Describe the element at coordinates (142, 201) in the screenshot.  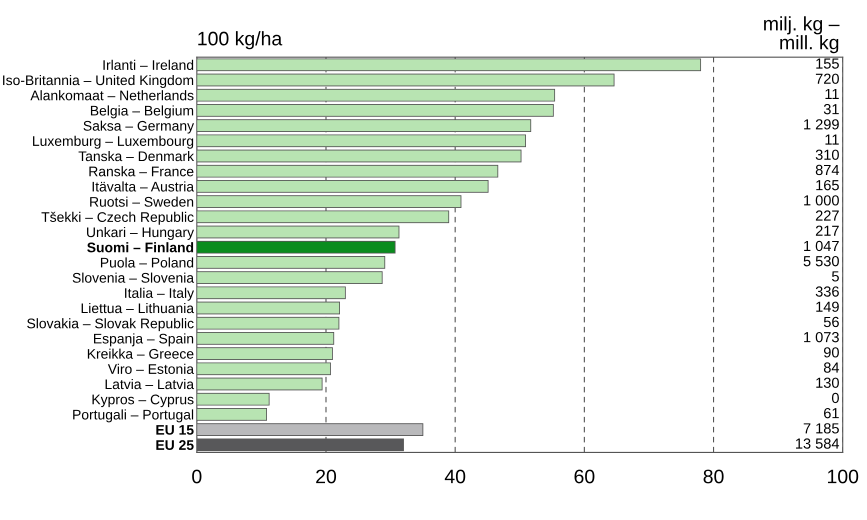
I see `y-tick-label: Ruotsi – Sweden` at that location.